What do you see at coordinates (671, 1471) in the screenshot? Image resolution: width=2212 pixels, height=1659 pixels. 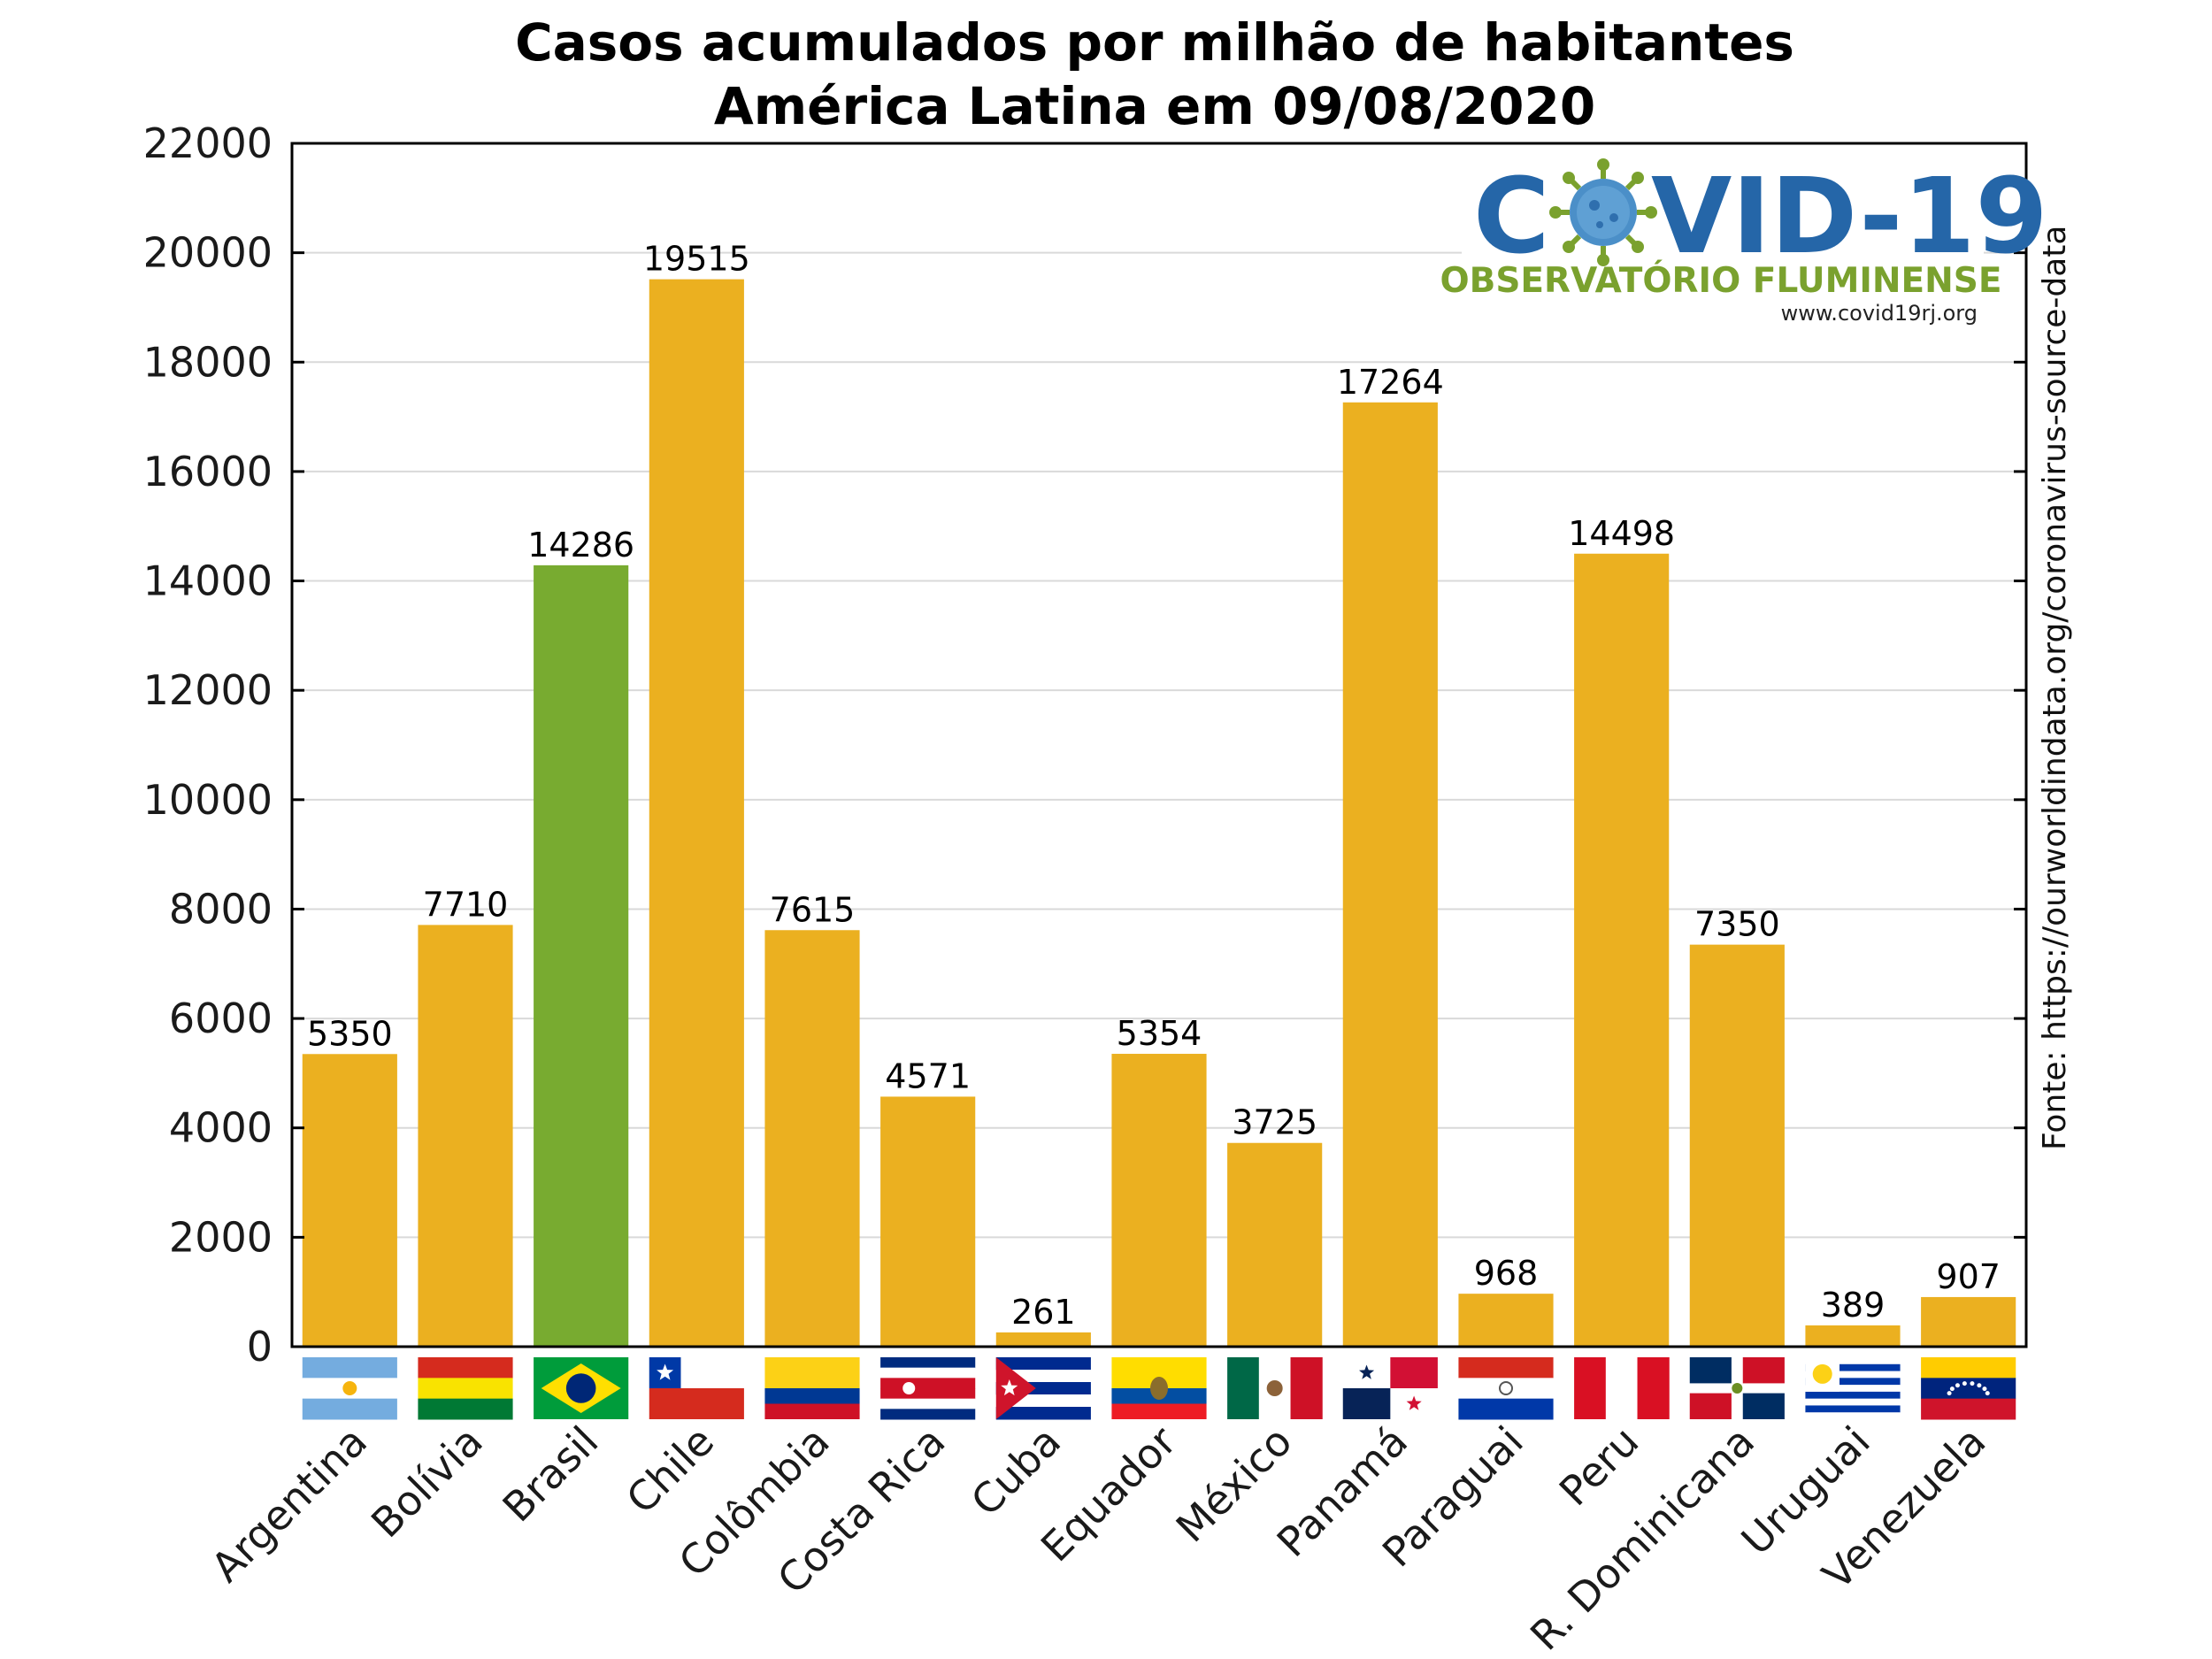 I see `x-tick-label-chile: Chile` at bounding box center [671, 1471].